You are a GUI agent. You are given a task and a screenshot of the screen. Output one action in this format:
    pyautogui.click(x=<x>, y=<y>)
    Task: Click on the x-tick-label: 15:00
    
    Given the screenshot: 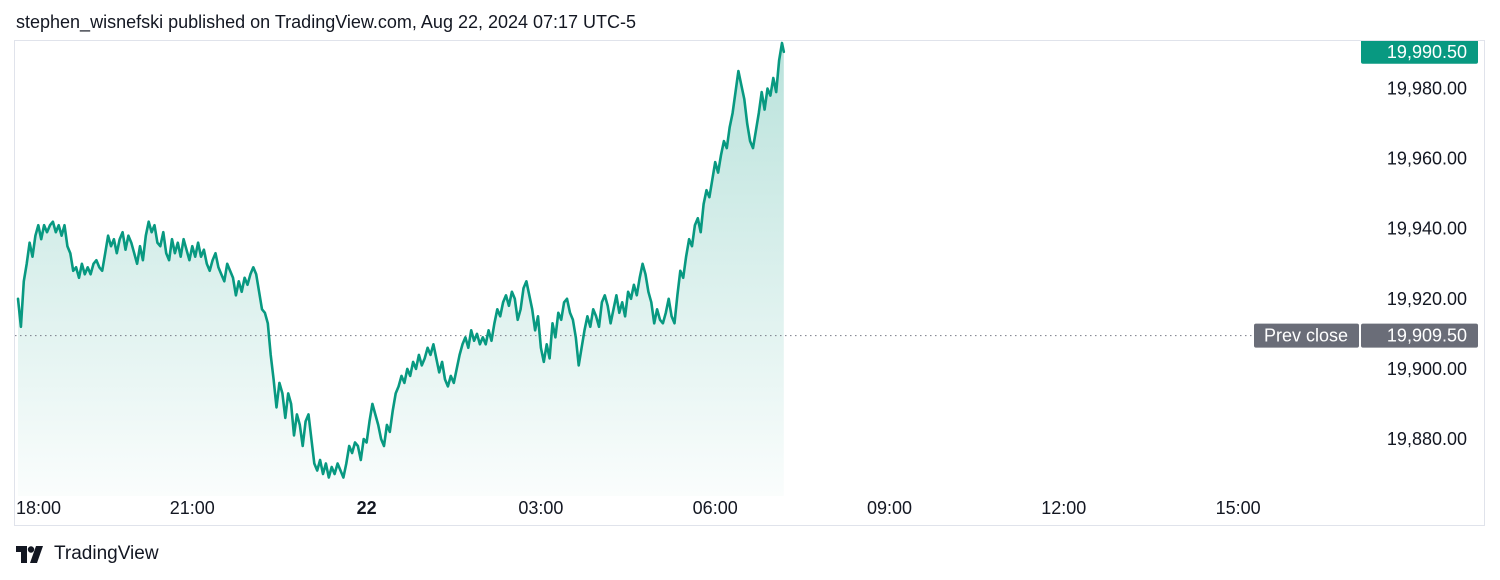 What is the action you would take?
    pyautogui.click(x=1238, y=508)
    